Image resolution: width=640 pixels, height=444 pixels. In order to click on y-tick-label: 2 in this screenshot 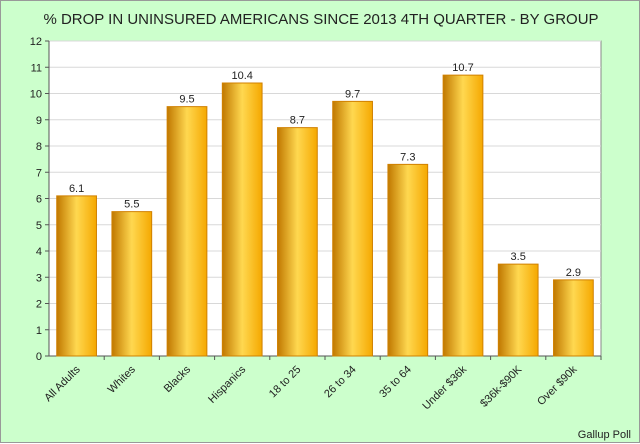, I will do `click(39, 305)`.